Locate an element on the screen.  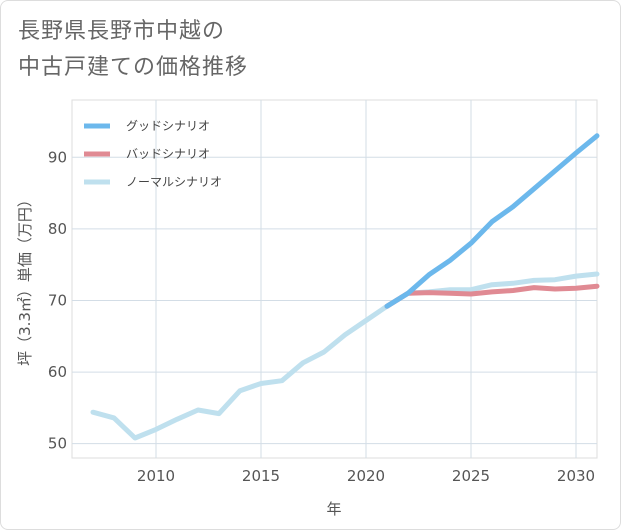
x-tick-label: 2025 is located at coordinates (471, 476).